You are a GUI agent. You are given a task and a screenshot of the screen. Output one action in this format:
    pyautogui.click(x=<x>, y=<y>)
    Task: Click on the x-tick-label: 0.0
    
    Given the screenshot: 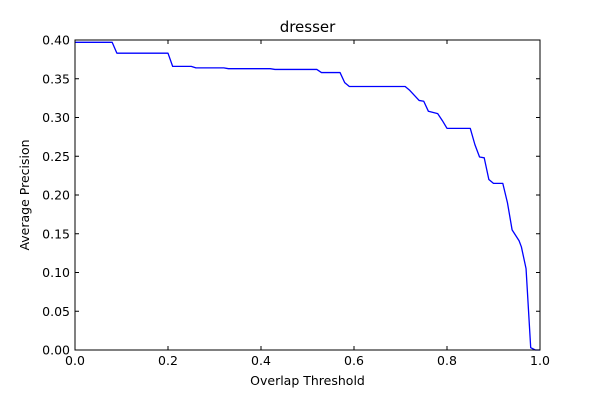 What is the action you would take?
    pyautogui.click(x=75, y=360)
    